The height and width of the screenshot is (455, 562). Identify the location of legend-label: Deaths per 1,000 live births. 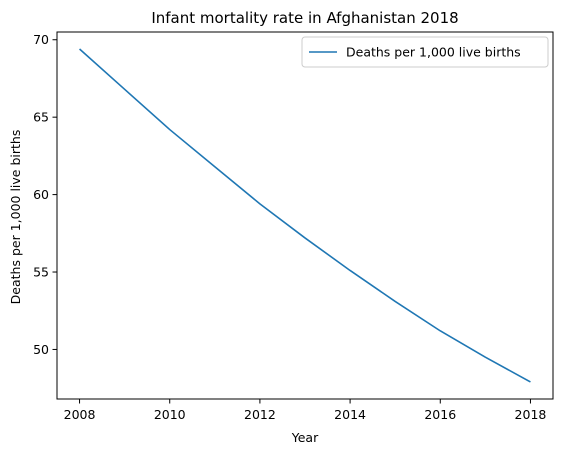
(433, 52).